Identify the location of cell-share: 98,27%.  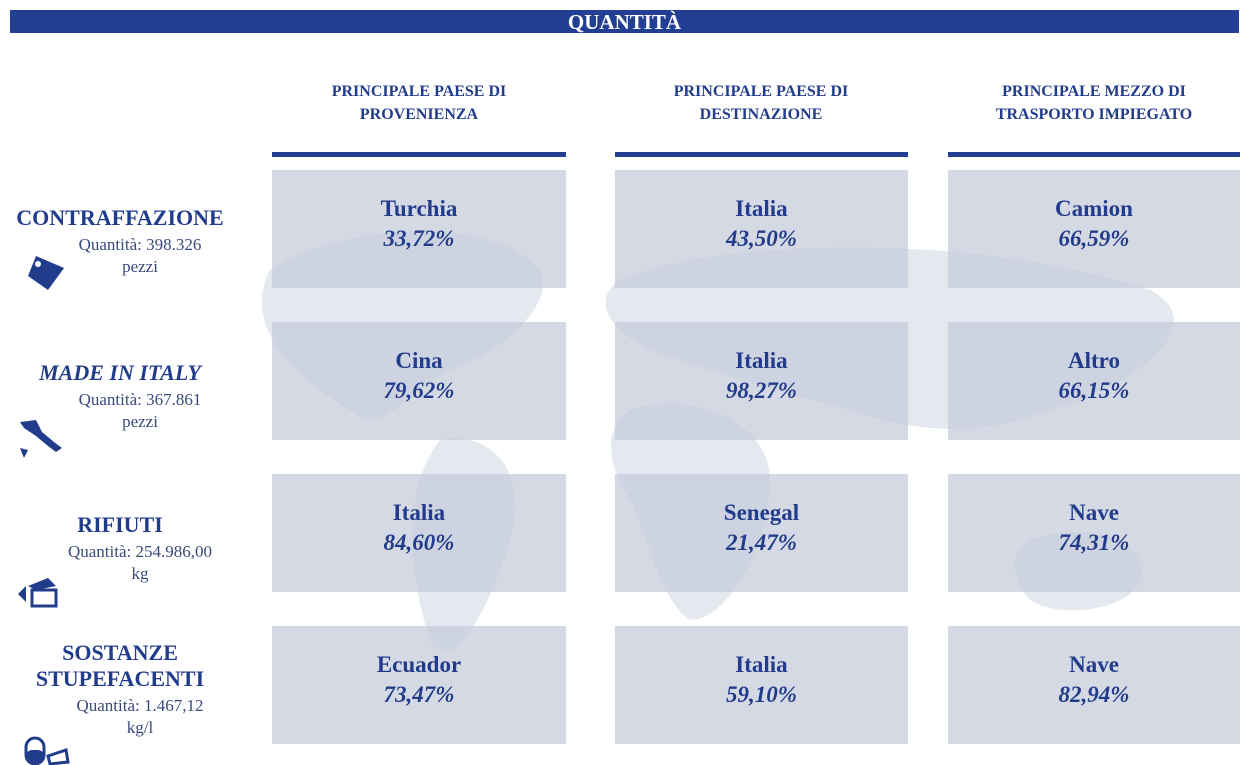
(761, 390).